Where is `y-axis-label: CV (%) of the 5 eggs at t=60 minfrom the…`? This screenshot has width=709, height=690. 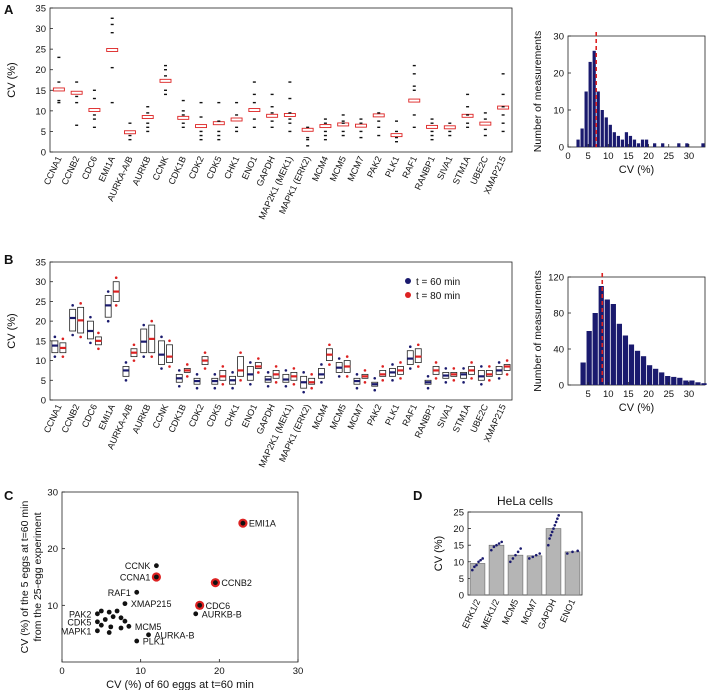 y-axis-label: CV (%) of the 5 eggs at t=60 minfrom the… is located at coordinates (31, 577).